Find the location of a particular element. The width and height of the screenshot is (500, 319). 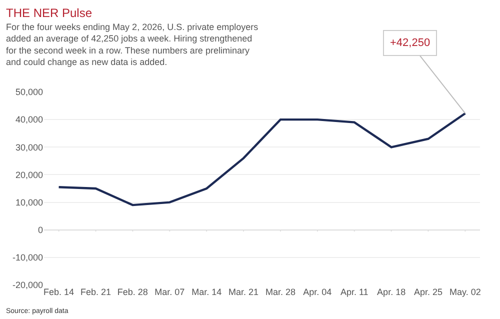

x-tick-label: Mar. 21 is located at coordinates (243, 292).